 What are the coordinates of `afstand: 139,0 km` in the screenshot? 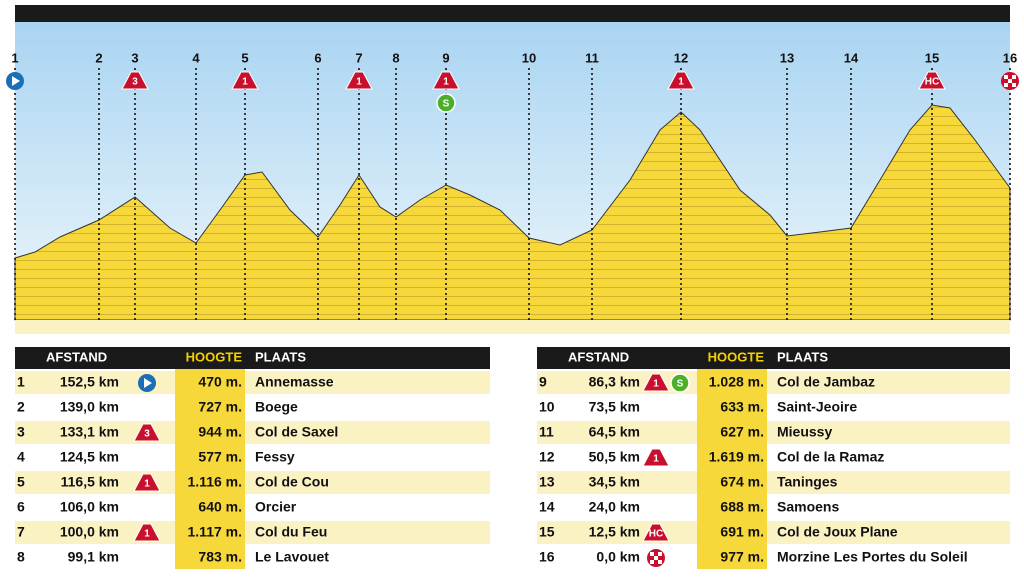 It's located at (89, 407).